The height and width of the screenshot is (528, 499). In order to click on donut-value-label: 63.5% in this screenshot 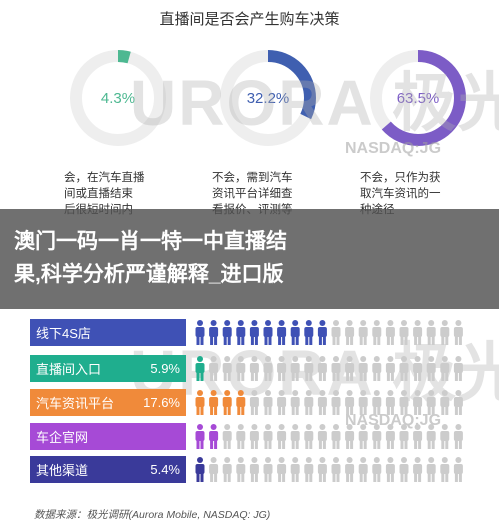, I will do `click(418, 98)`.